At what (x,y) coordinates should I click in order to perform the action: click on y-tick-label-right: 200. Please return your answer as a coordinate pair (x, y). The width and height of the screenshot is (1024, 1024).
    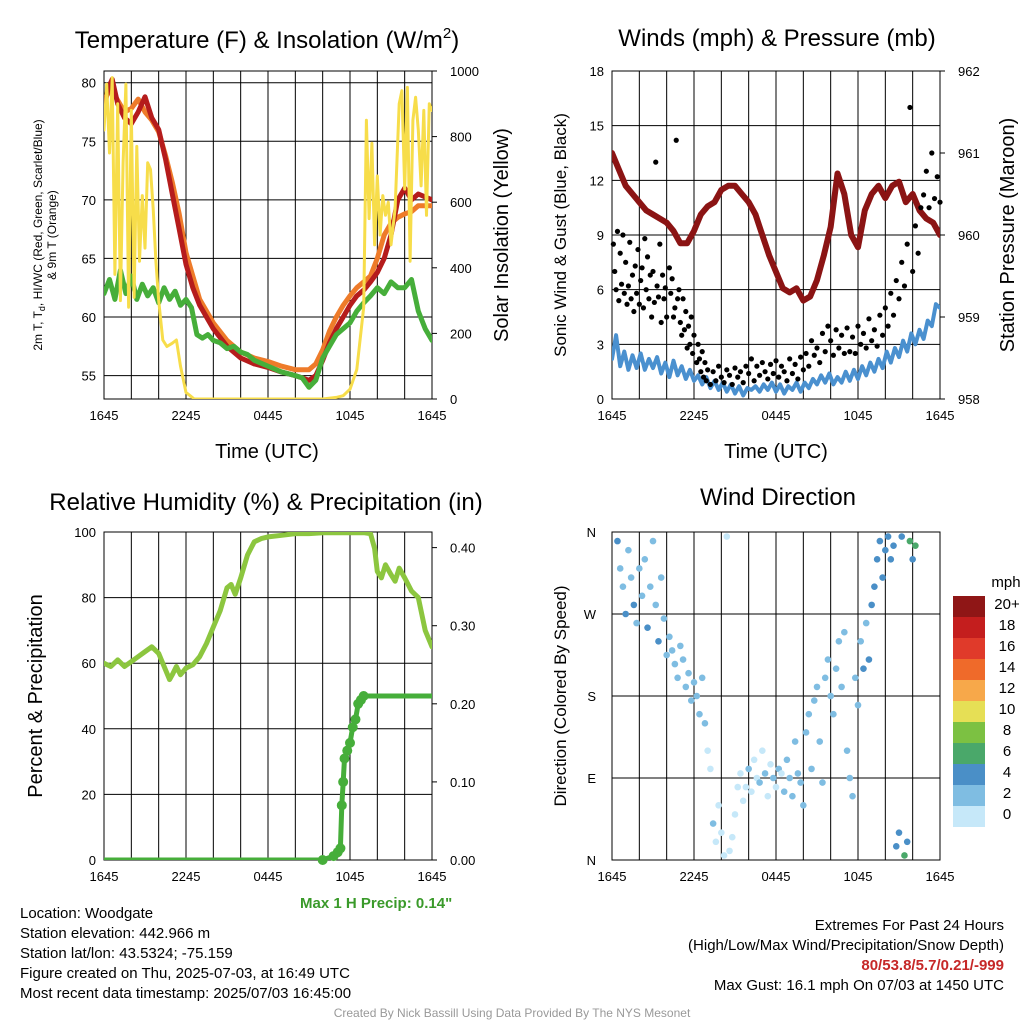
    Looking at the image, I should click on (461, 333).